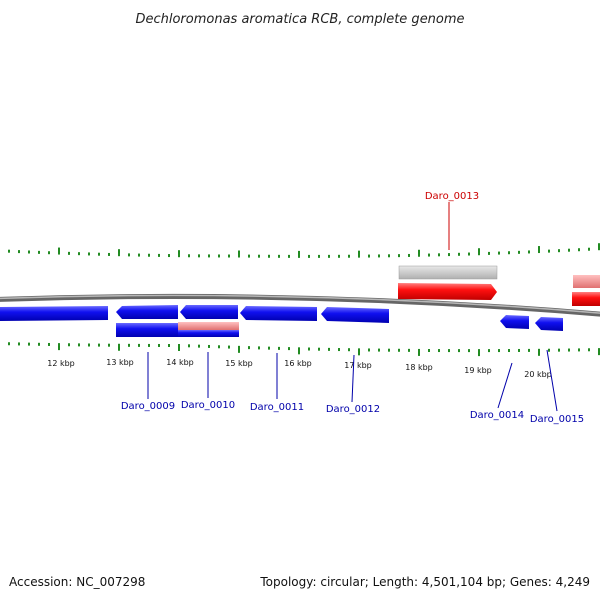  I want to click on tick-label: 12 kbp, so click(61, 363).